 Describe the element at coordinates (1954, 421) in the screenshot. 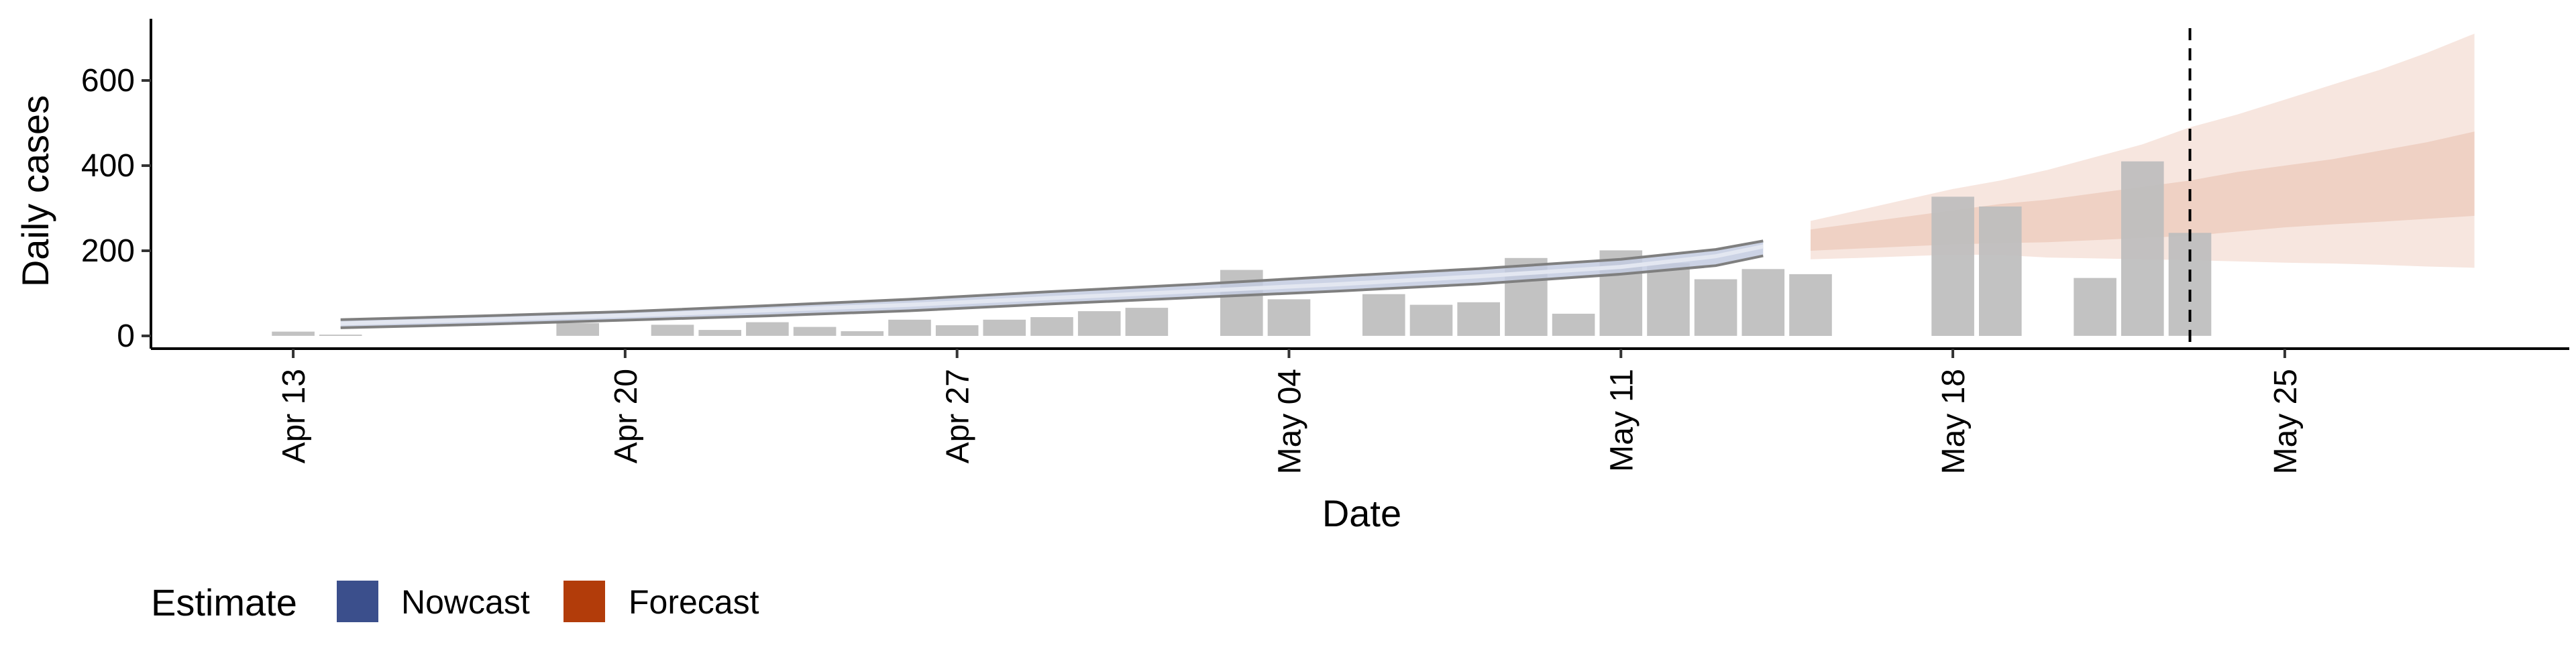

I see `x-tick-label: May 18` at that location.